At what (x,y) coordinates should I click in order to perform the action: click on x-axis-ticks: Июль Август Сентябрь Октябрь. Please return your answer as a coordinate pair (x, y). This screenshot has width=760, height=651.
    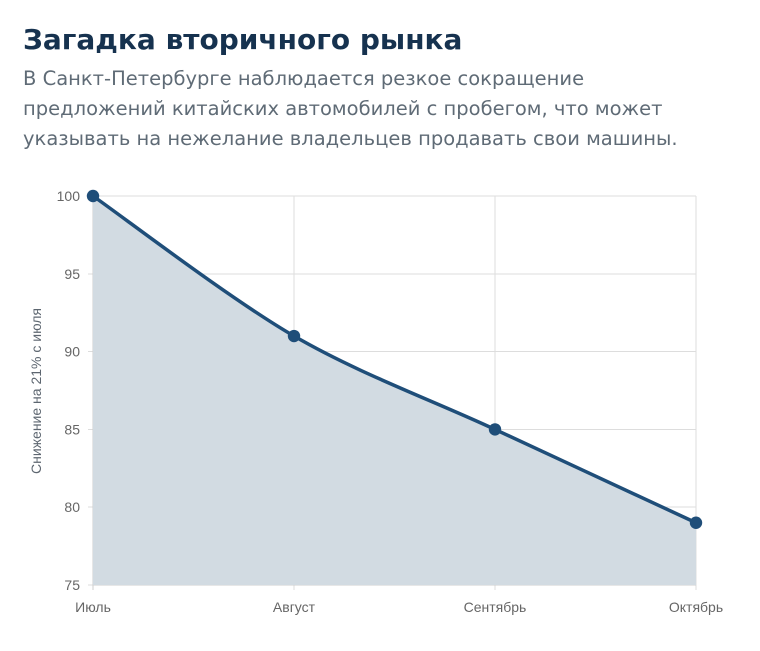
    Looking at the image, I should click on (399, 607).